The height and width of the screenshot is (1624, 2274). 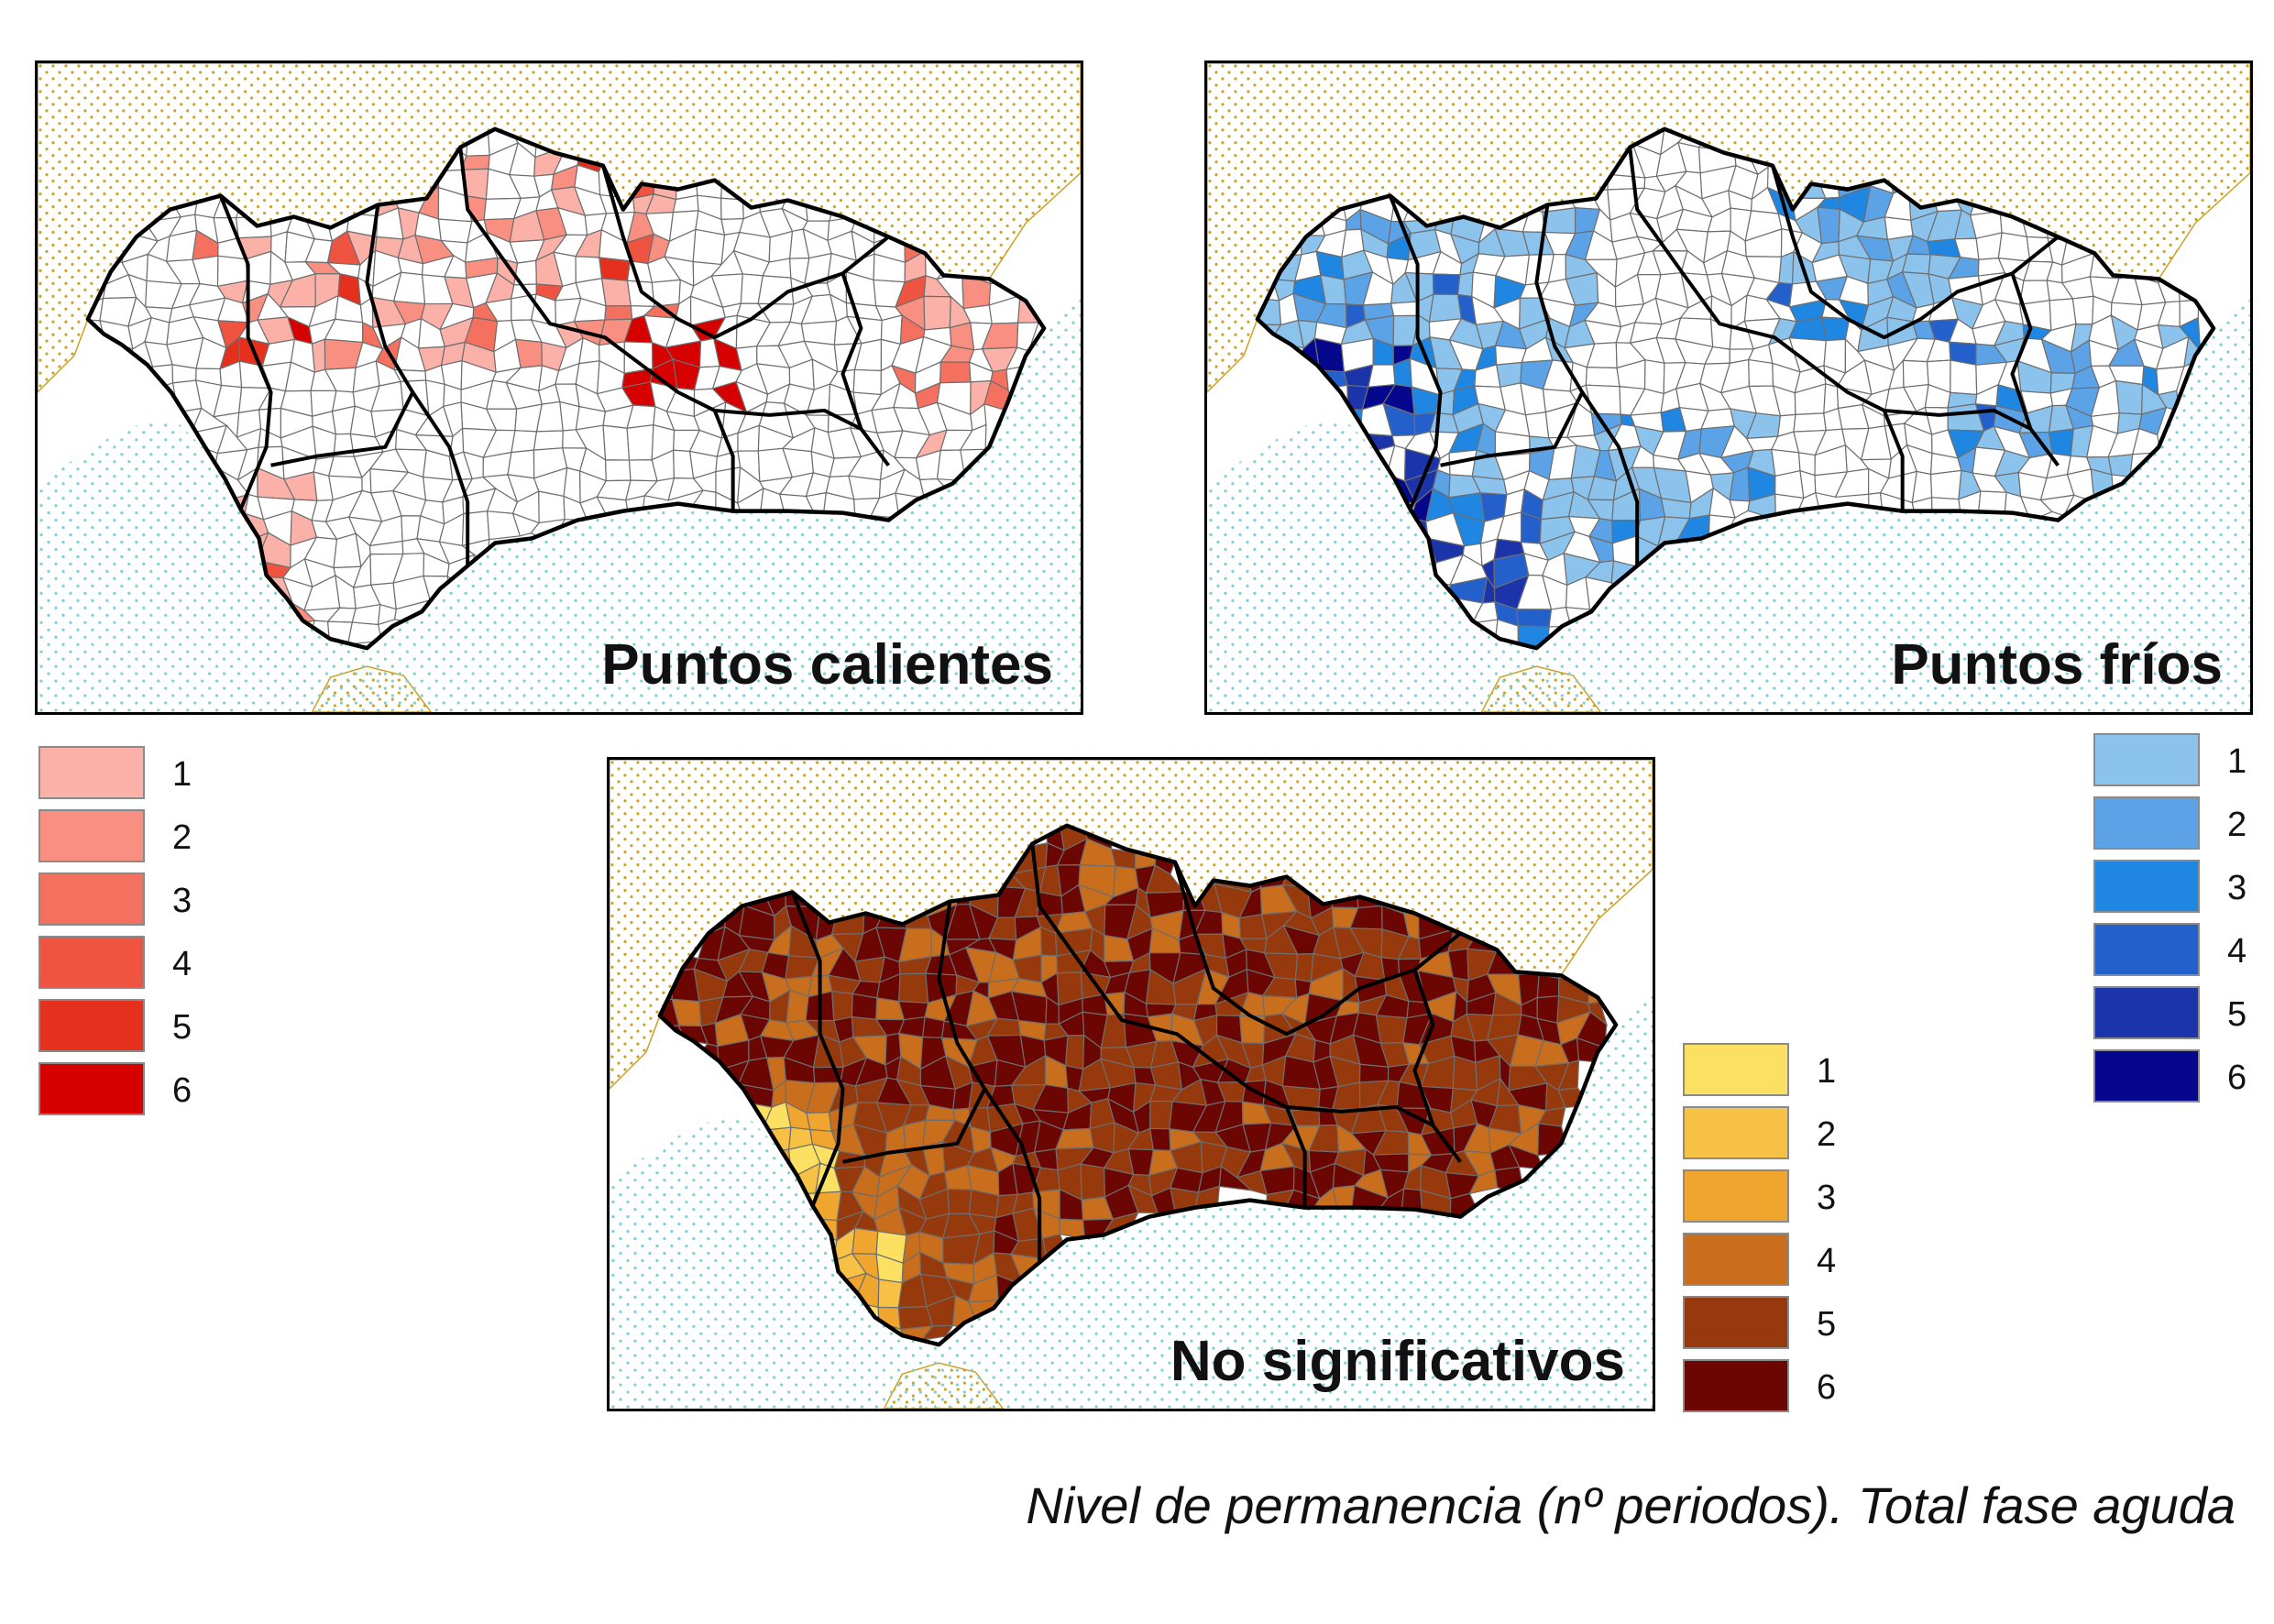 I want to click on legend-hot-item: 1, so click(x=157, y=773).